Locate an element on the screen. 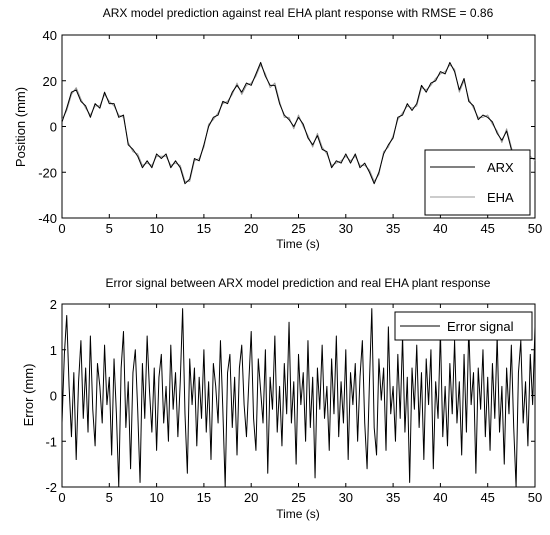  y-tick-label: 1 is located at coordinates (53, 350).